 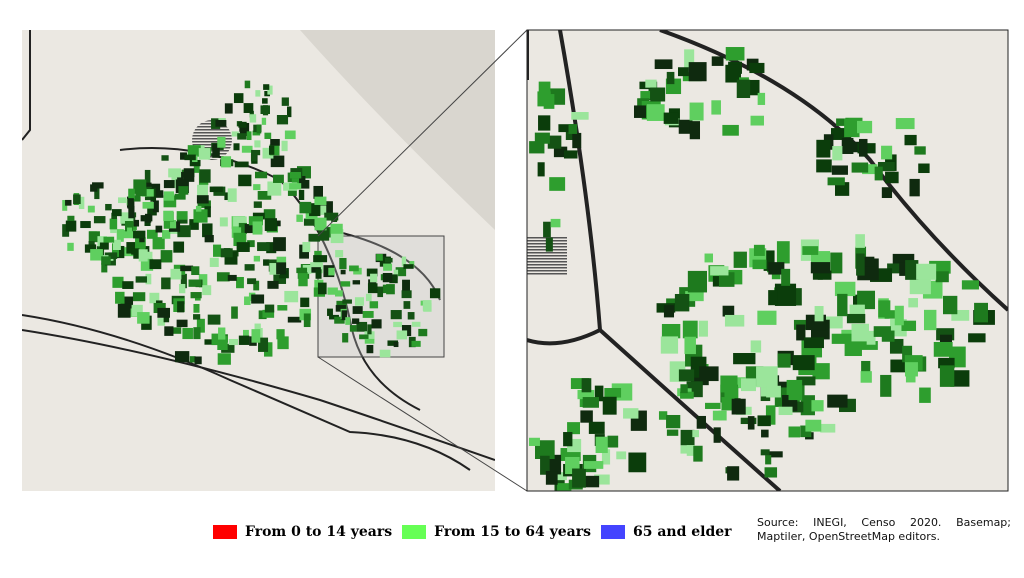 What do you see at coordinates (422, 424) in the screenshot?
I see `connector` at bounding box center [422, 424].